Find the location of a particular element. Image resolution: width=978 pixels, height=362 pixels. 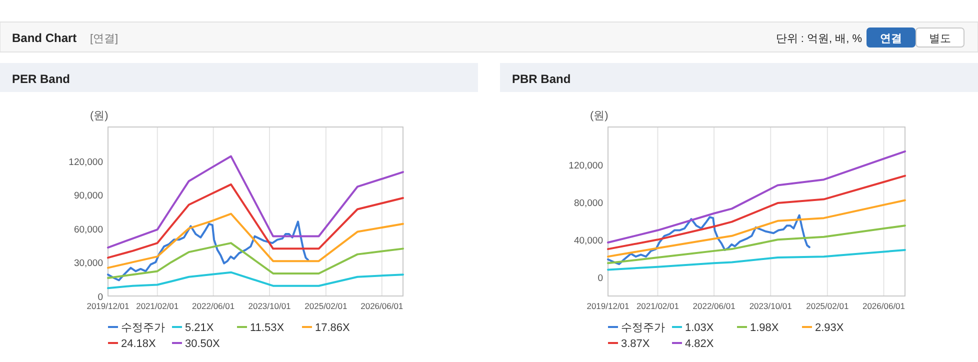

legend-label: 24.18X is located at coordinates (139, 344).